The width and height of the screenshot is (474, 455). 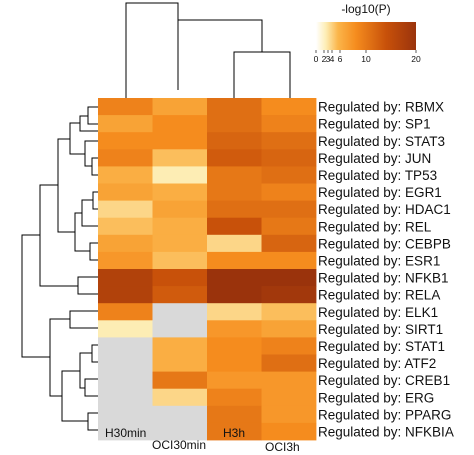 What do you see at coordinates (381, 107) in the screenshot?
I see `row-label: Regulated by: RBMX` at bounding box center [381, 107].